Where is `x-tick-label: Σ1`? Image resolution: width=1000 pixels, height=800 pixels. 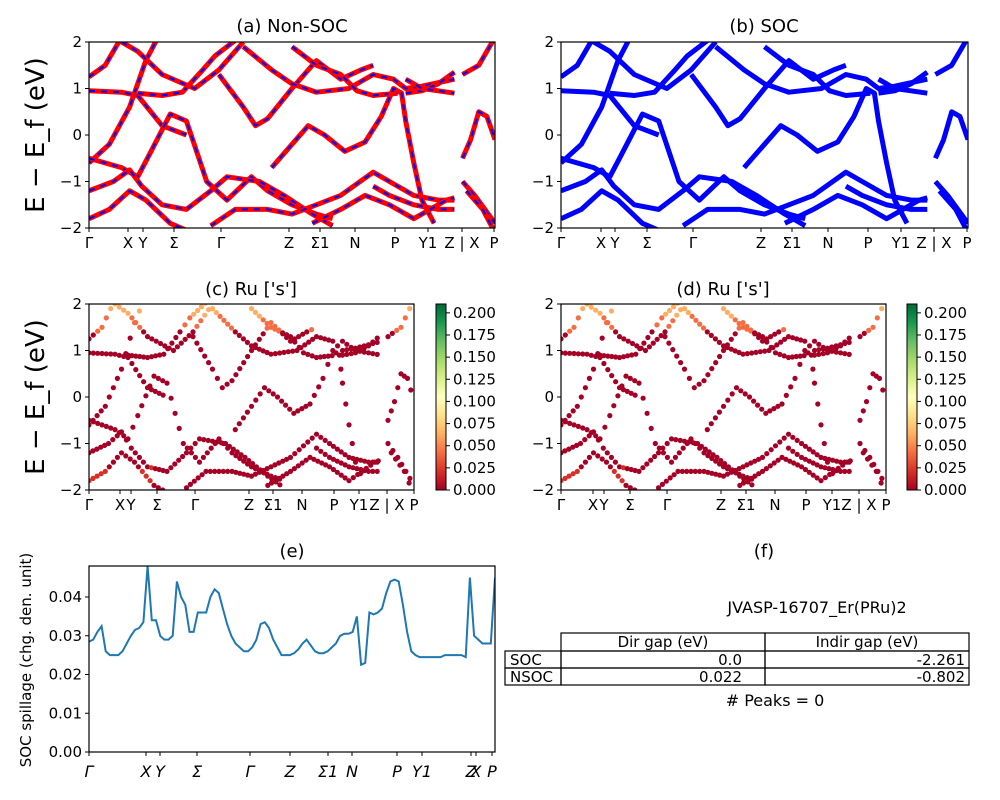 x-tick-label: Σ1 is located at coordinates (791, 243).